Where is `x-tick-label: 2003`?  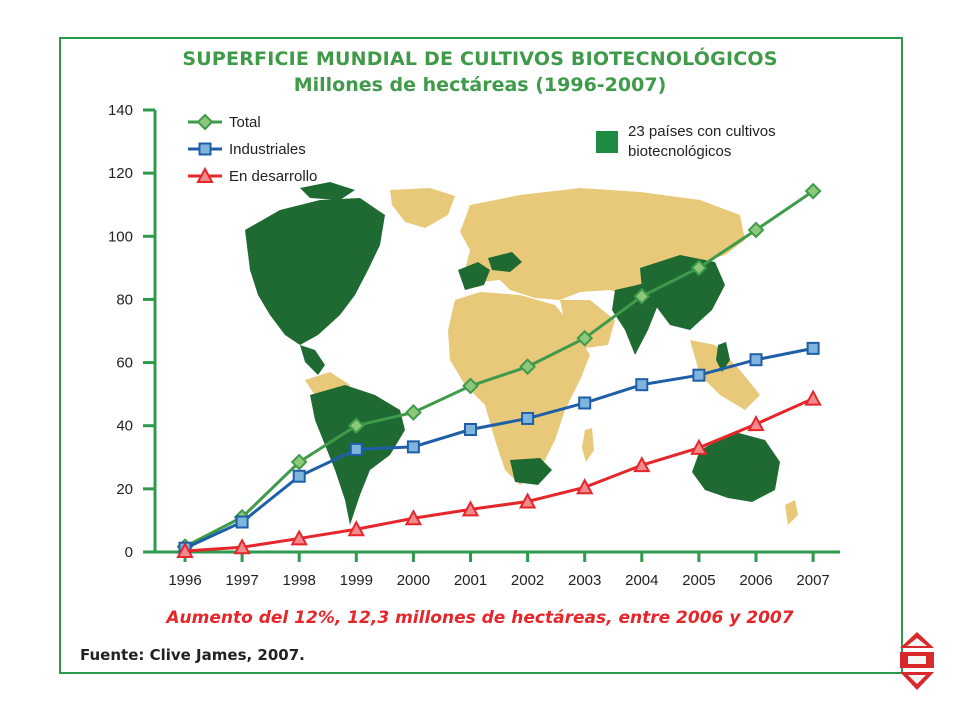 x-tick-label: 2003 is located at coordinates (584, 580).